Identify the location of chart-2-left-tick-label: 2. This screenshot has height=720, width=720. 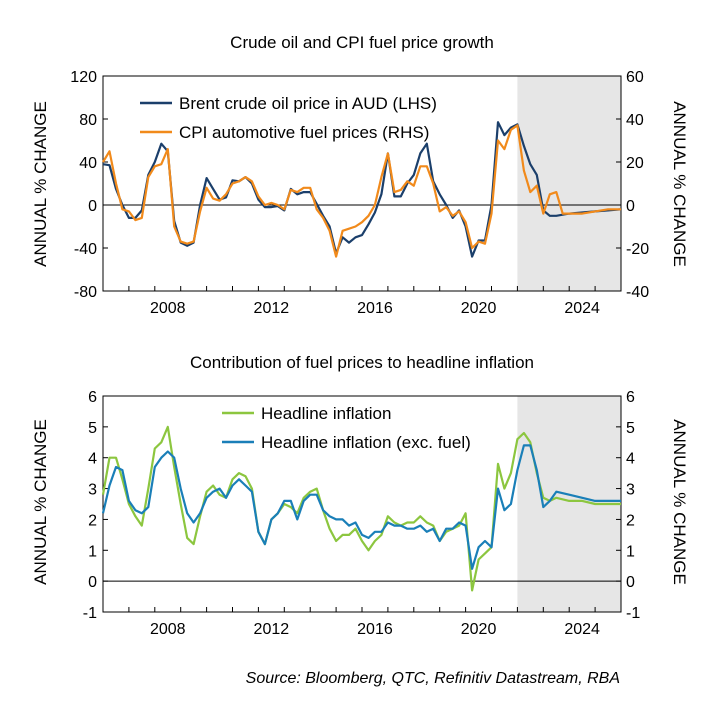
(92, 520).